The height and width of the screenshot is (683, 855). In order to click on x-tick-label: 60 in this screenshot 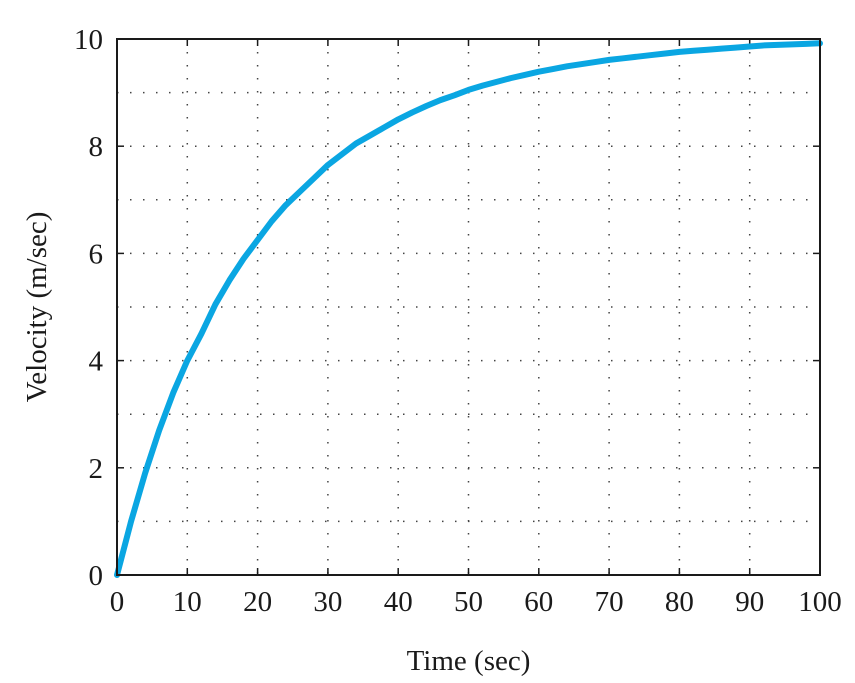, I will do `click(538, 602)`.